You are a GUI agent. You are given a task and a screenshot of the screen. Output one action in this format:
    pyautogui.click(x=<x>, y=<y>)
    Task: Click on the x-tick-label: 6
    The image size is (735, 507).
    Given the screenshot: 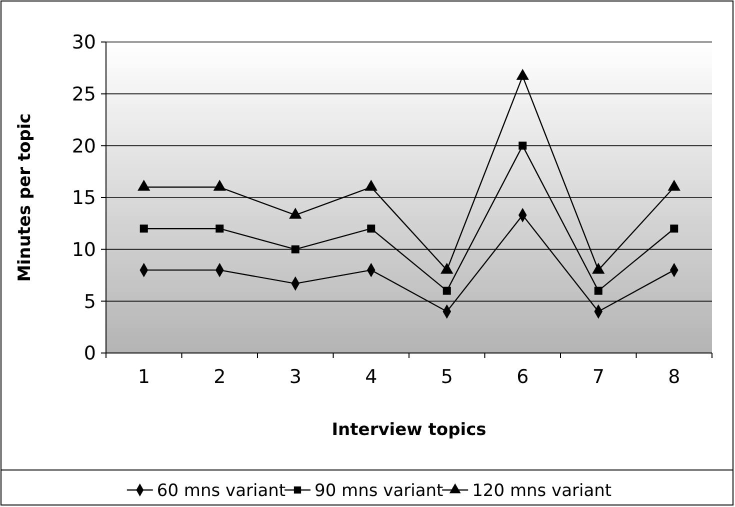 What is the action you would take?
    pyautogui.click(x=522, y=377)
    